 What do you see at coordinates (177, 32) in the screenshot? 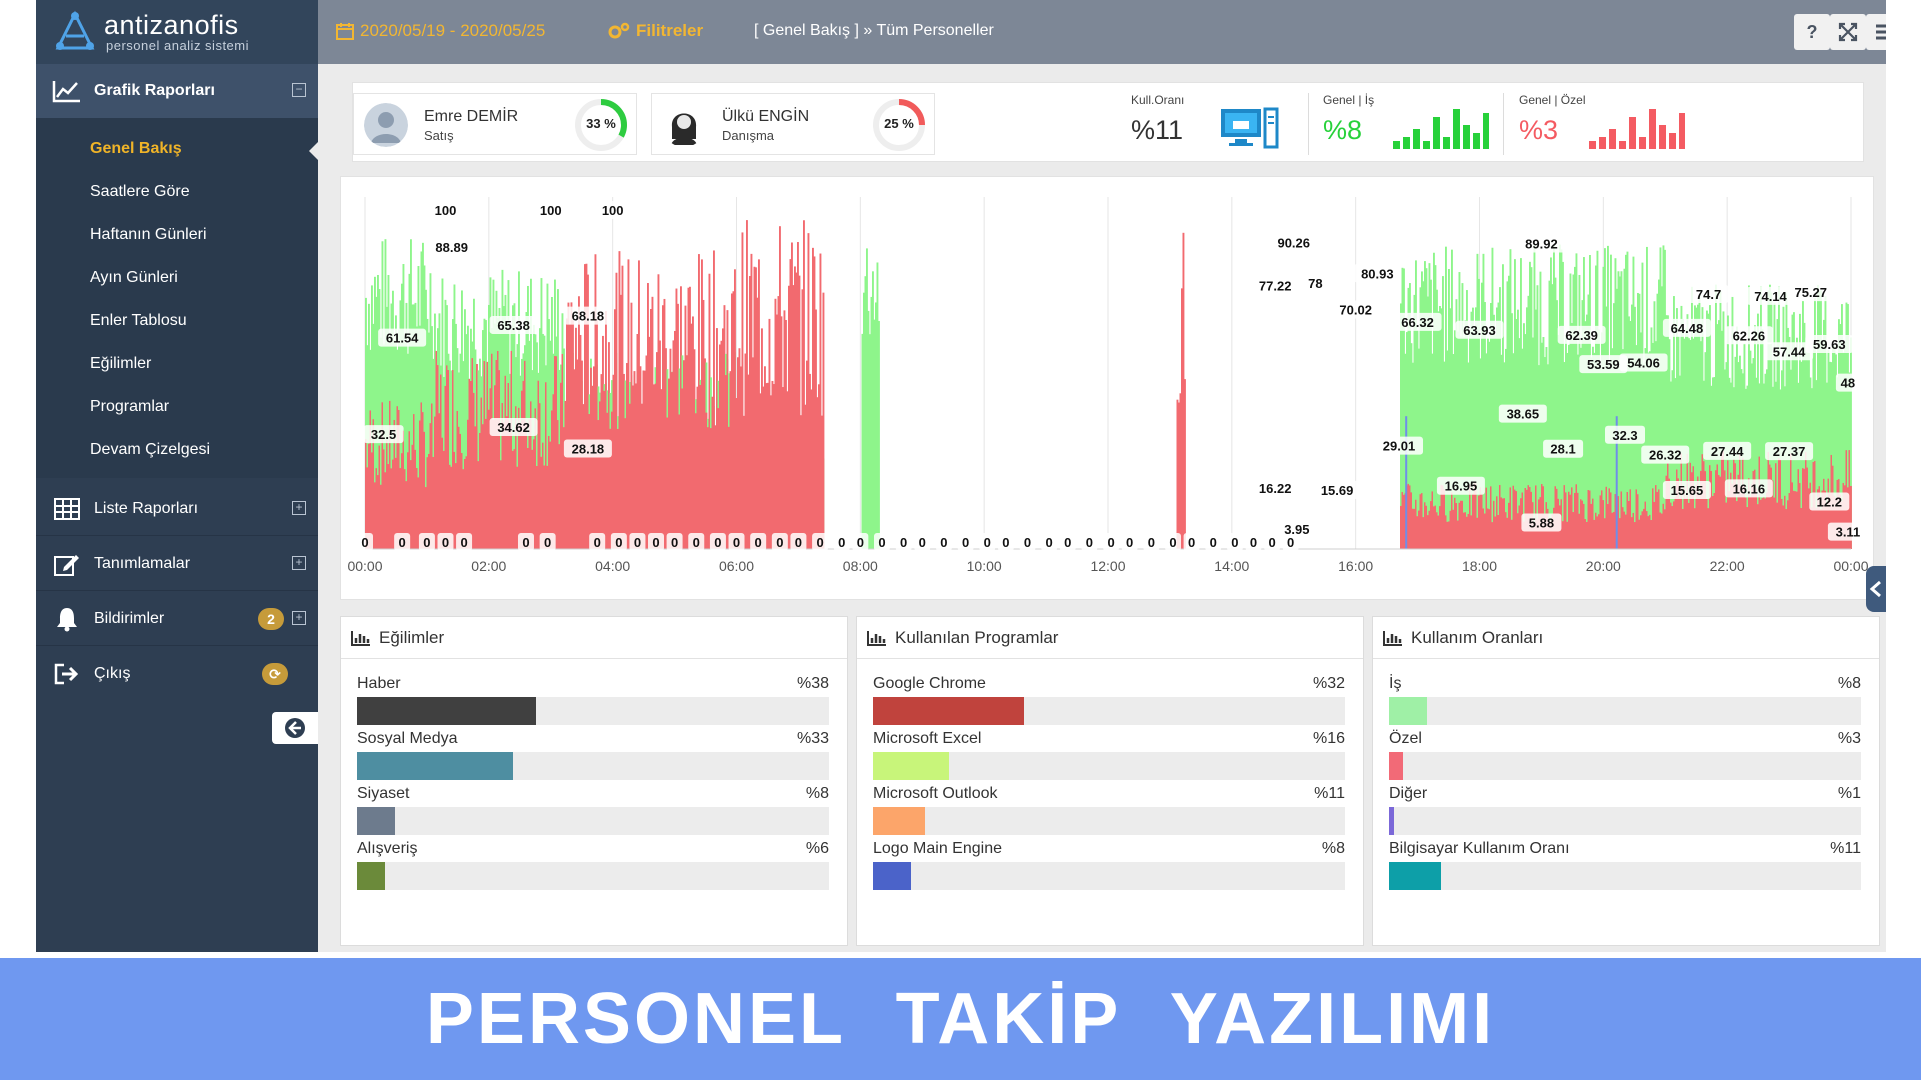
I see `logo: antizanofis personel analiz sistemi` at bounding box center [177, 32].